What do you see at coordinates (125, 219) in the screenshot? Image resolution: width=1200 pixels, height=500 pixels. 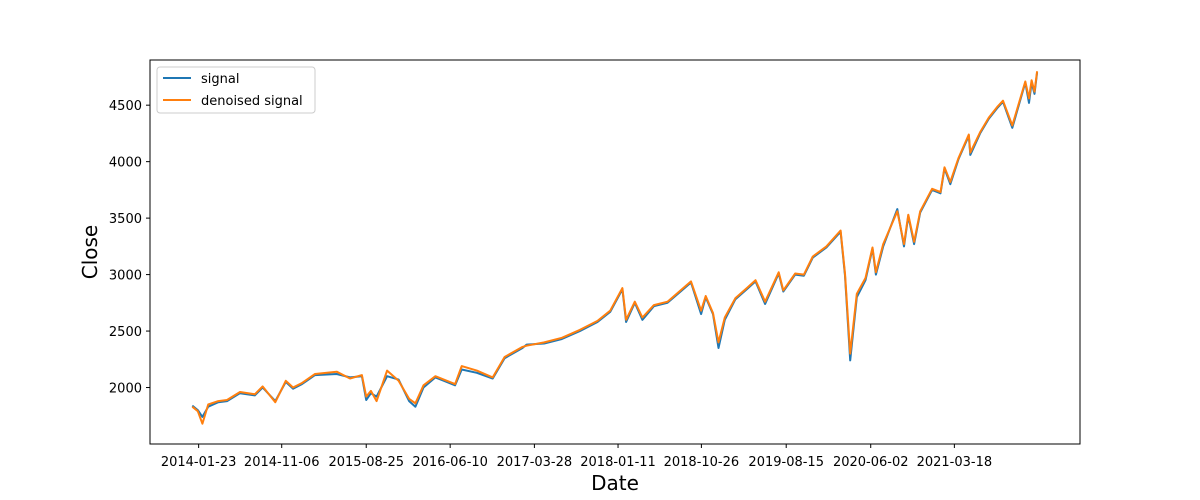 I see `y-tick-label: 3500` at bounding box center [125, 219].